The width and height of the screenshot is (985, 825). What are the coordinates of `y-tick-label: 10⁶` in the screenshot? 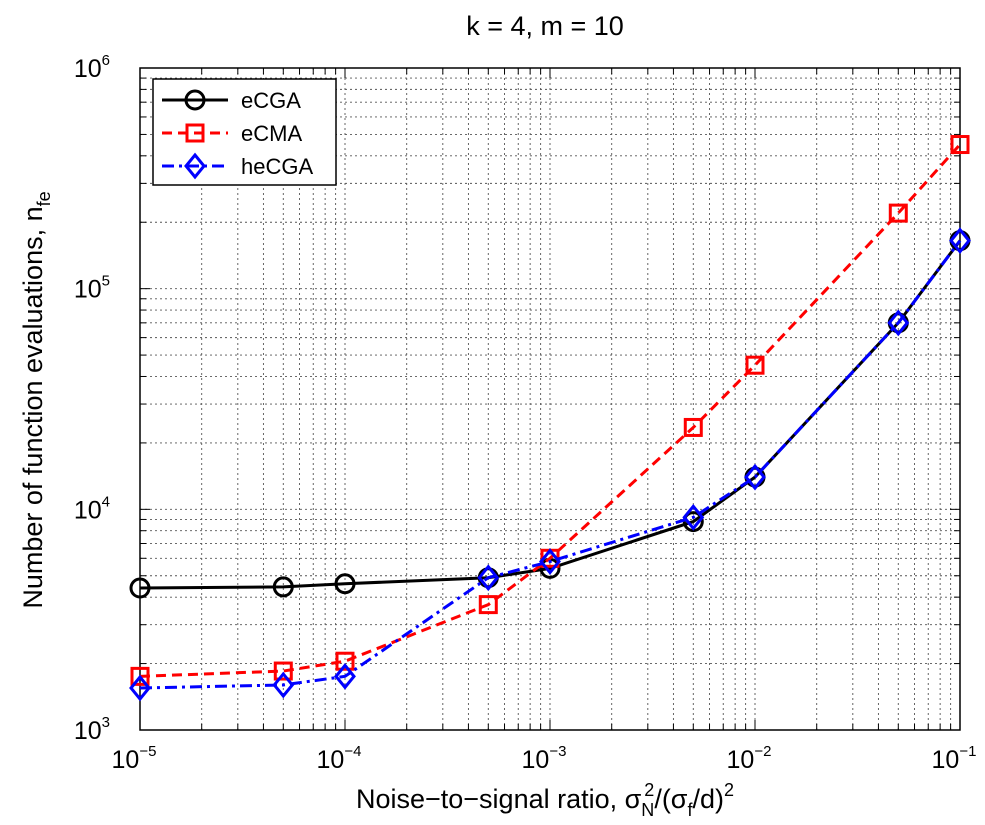 It's located at (92, 67).